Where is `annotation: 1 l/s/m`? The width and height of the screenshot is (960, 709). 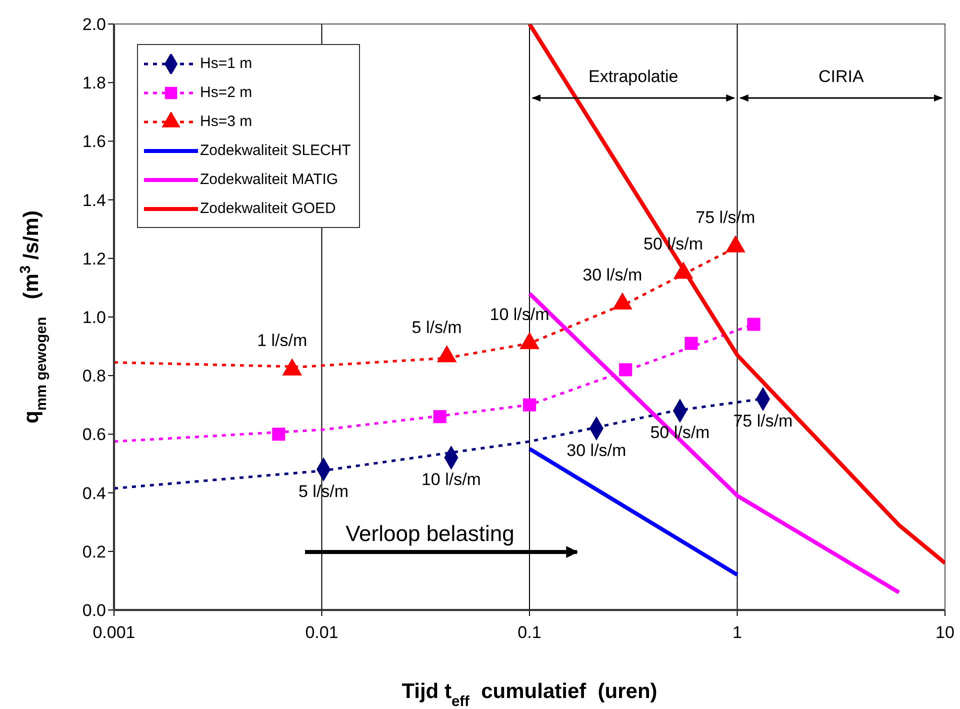 annotation: 1 l/s/m is located at coordinates (282, 340).